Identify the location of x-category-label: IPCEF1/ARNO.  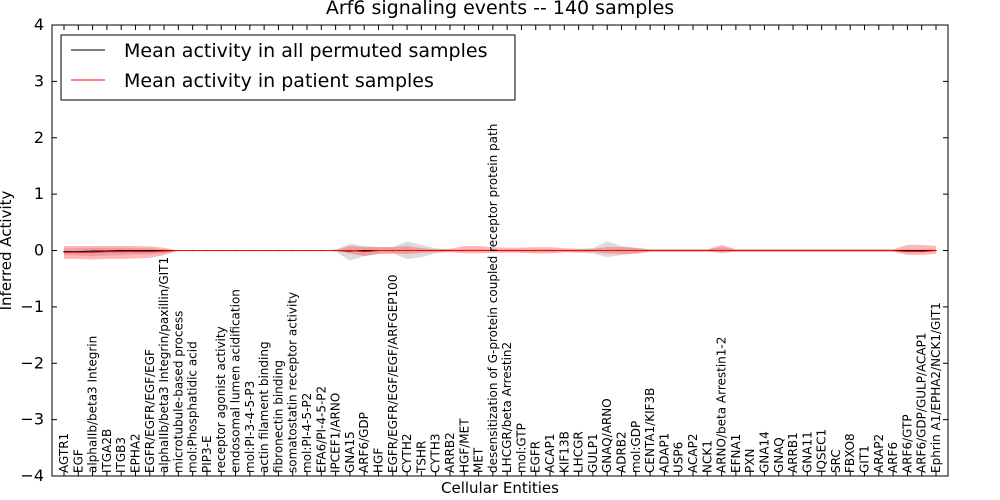
(336, 433).